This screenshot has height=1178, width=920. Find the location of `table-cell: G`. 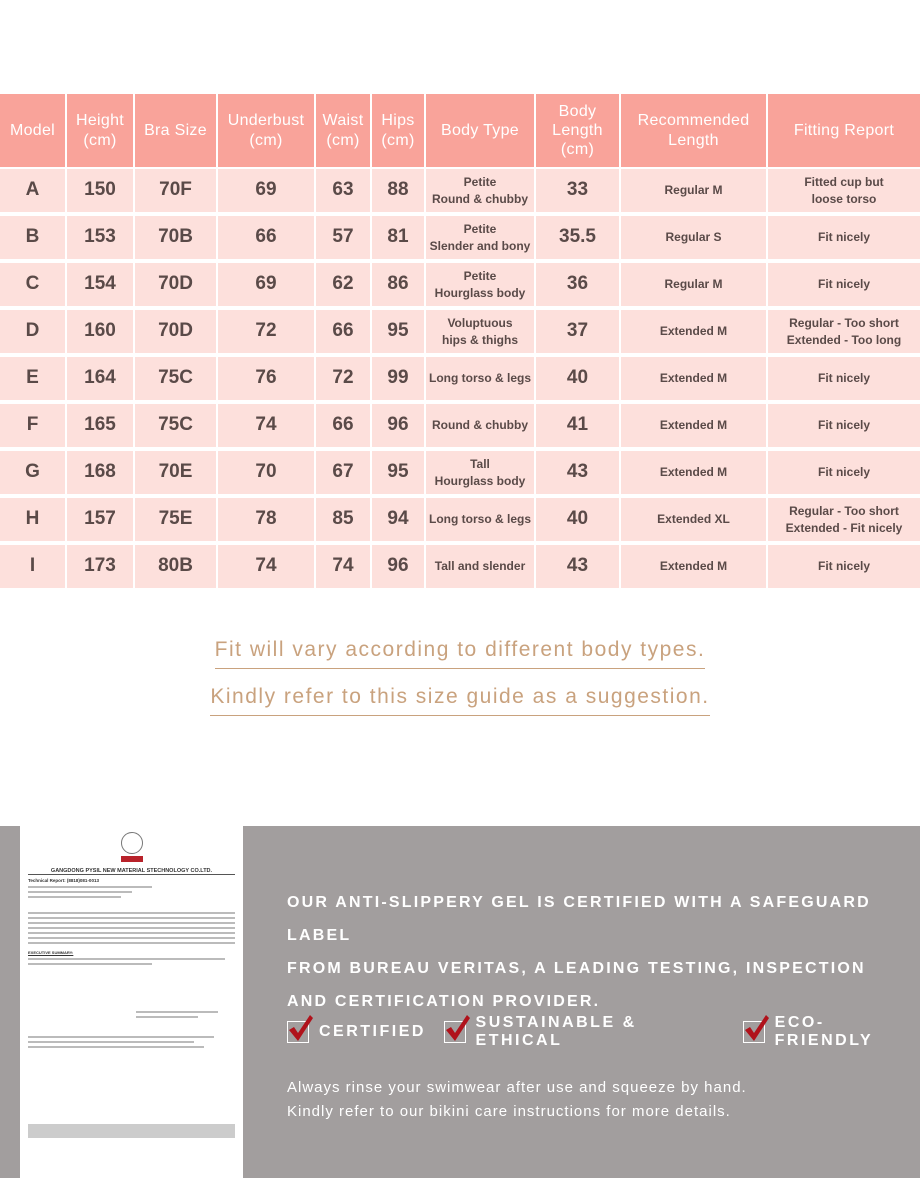

table-cell: G is located at coordinates (32, 472).